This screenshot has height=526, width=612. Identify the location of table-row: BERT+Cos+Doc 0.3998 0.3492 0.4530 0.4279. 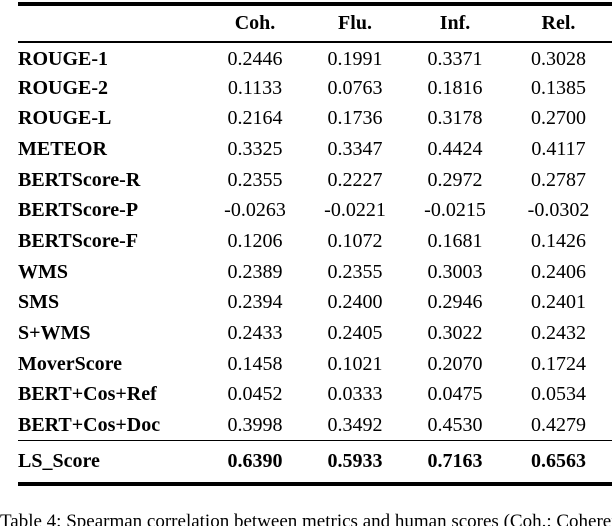
(315, 425).